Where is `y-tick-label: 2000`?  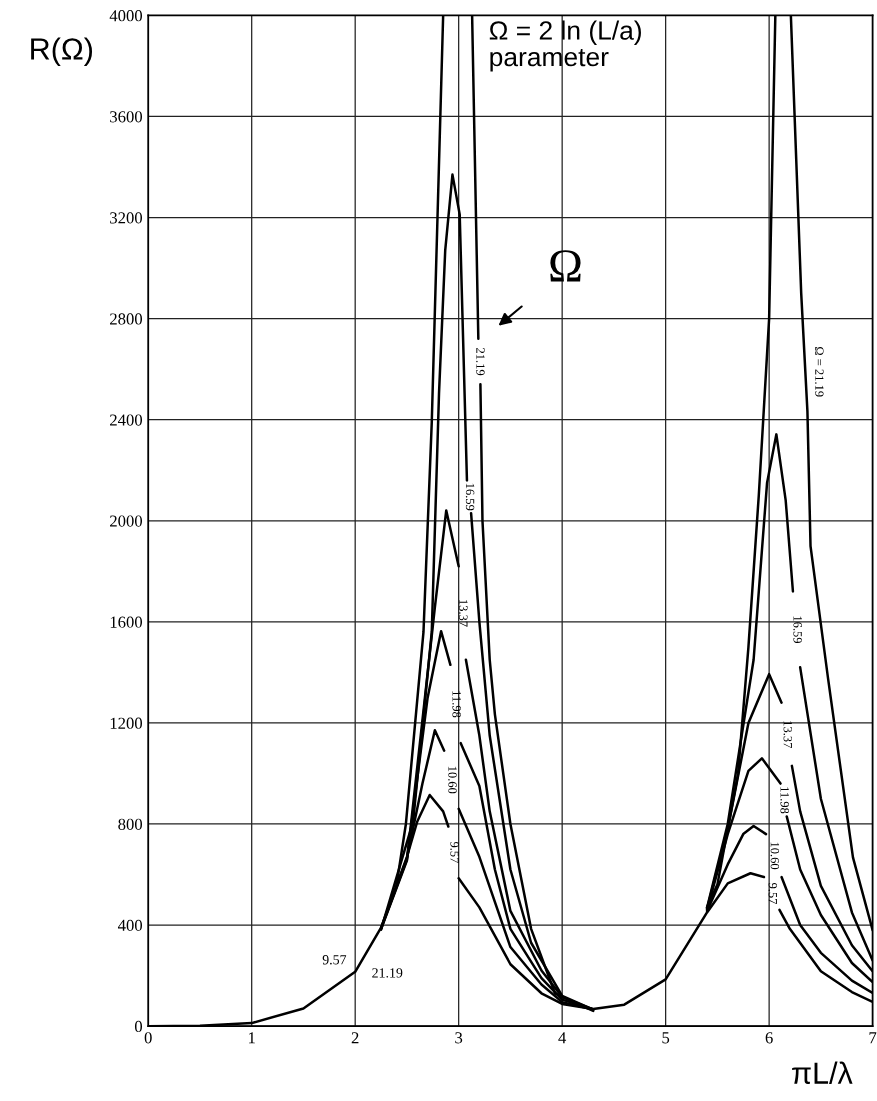
y-tick-label: 2000 is located at coordinates (126, 521).